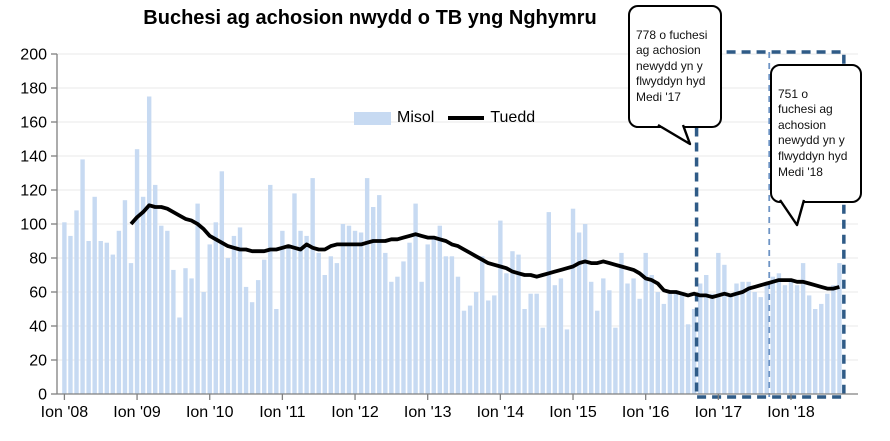 The width and height of the screenshot is (890, 441). Describe the element at coordinates (38, 293) in the screenshot. I see `y-tick-label: 60` at that location.